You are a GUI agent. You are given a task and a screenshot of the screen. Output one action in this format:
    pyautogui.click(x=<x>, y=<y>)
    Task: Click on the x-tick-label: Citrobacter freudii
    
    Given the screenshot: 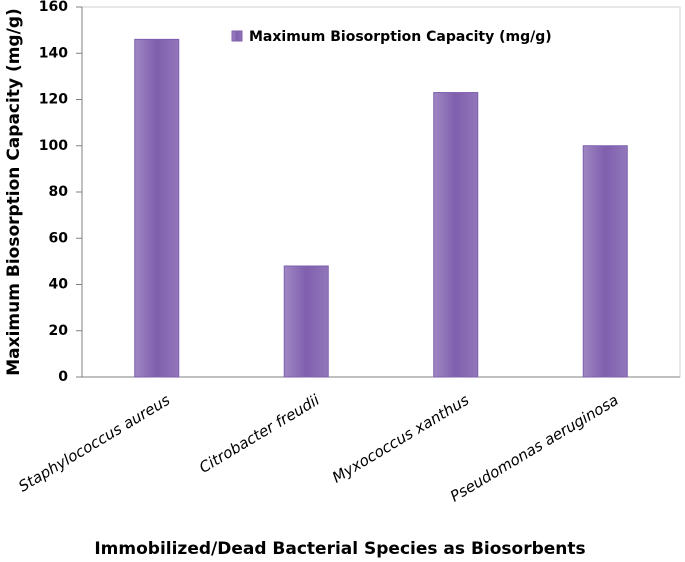 What is the action you would take?
    pyautogui.click(x=259, y=433)
    